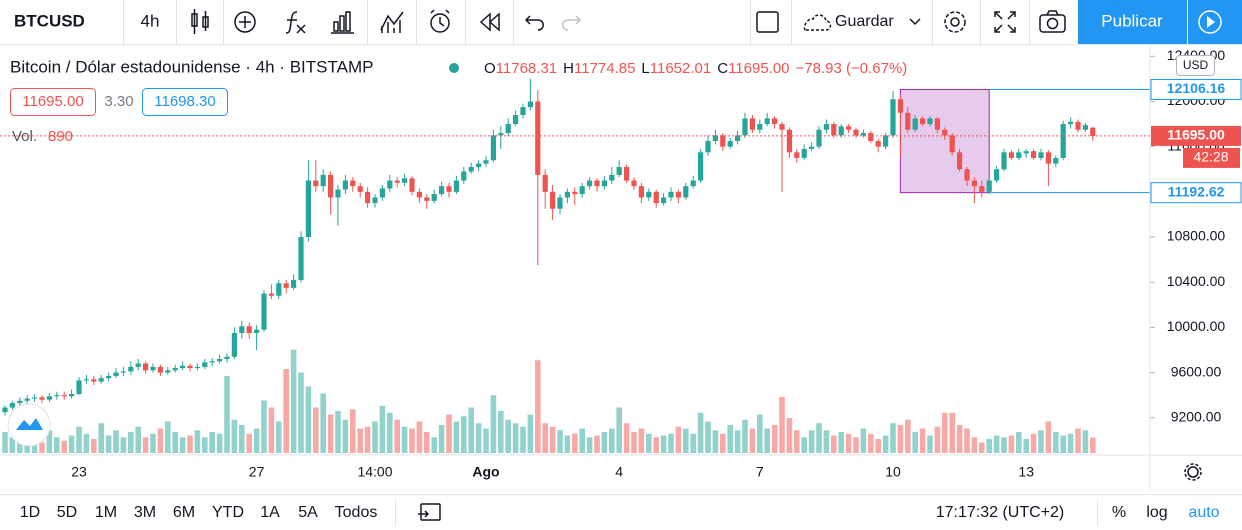 The height and width of the screenshot is (530, 1242). What do you see at coordinates (52, 101) in the screenshot?
I see `bid: 11695.00` at bounding box center [52, 101].